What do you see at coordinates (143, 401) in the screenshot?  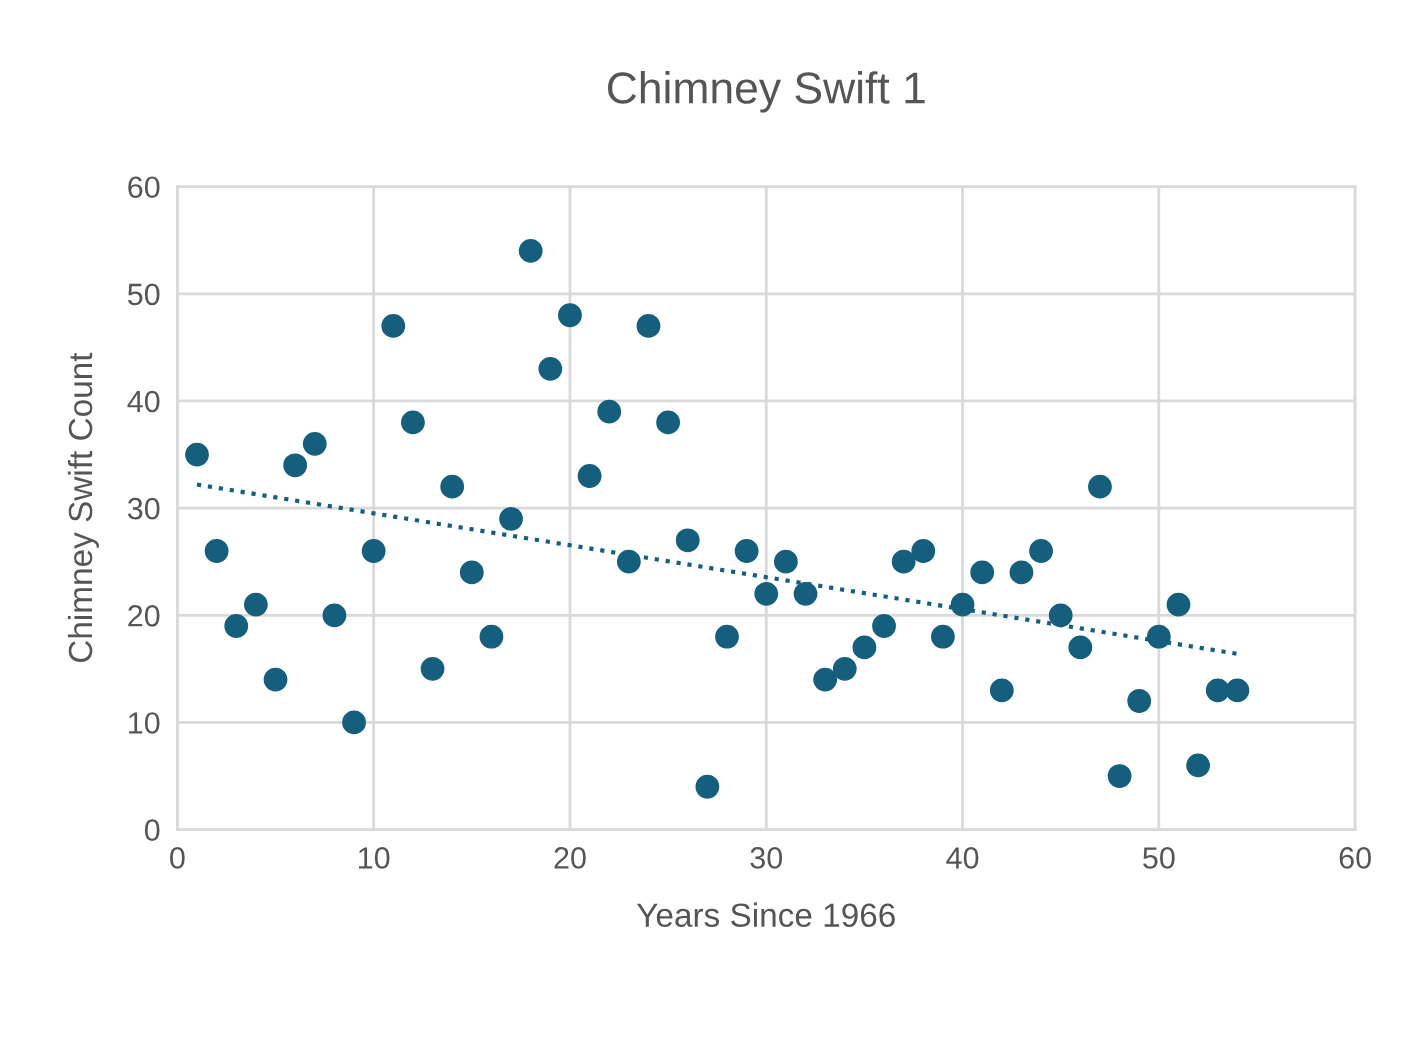 I see `y-tick-label: 40` at bounding box center [143, 401].